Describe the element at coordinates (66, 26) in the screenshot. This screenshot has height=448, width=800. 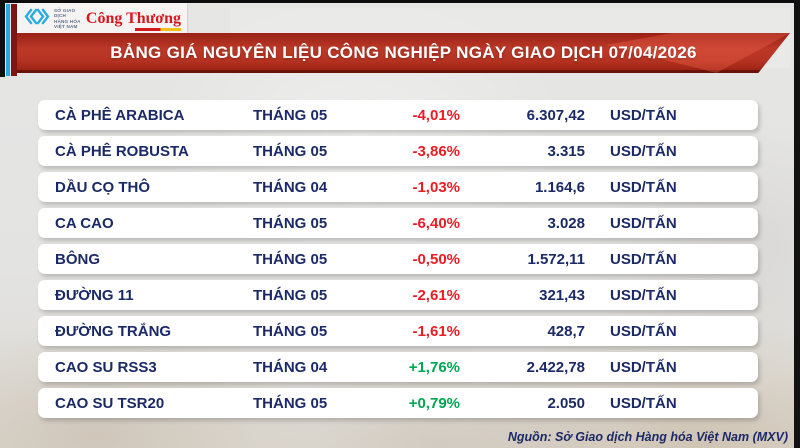
I see `mxv-org-line: VIỆT NAM` at that location.